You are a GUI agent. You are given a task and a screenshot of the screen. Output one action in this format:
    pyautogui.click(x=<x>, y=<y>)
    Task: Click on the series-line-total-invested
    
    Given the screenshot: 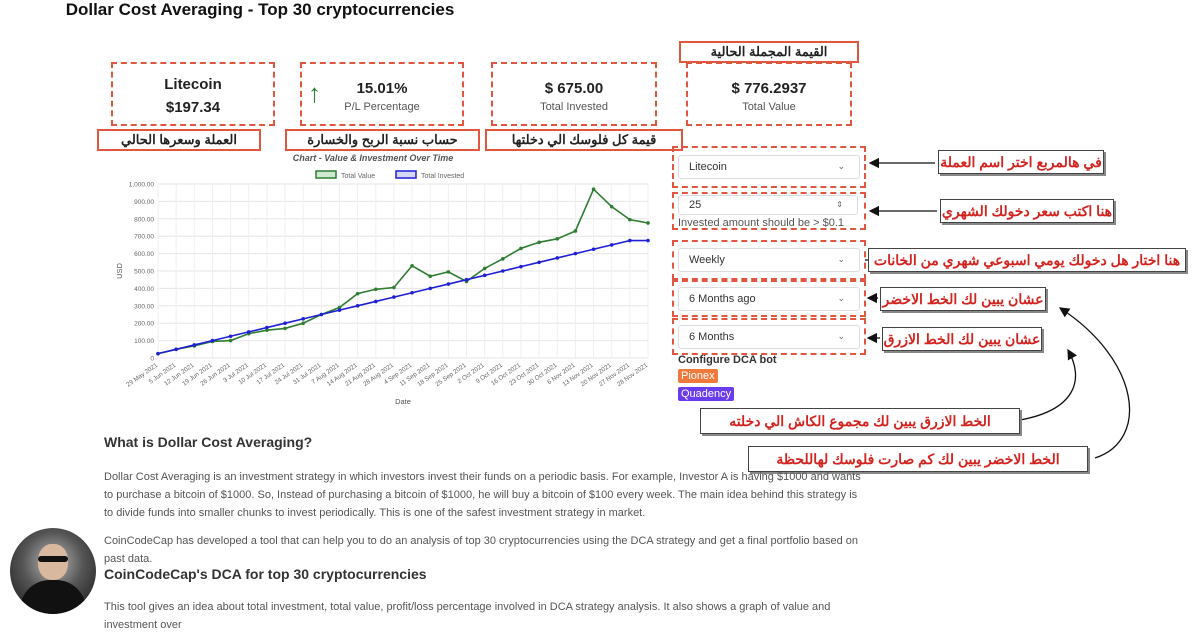 What is the action you would take?
    pyautogui.click(x=402, y=297)
    